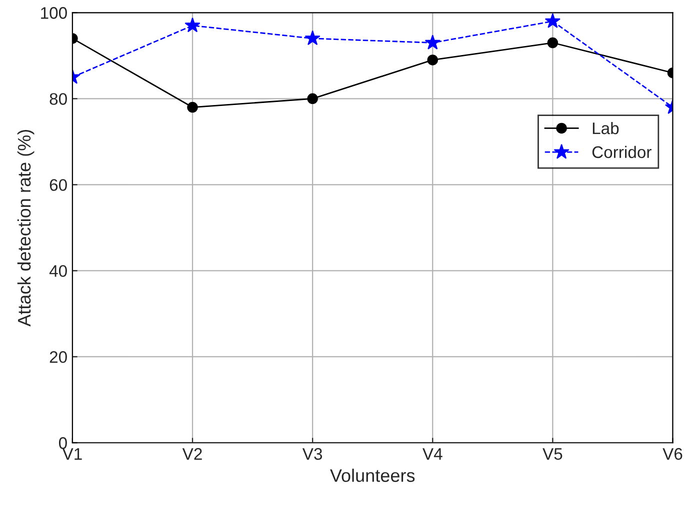 The height and width of the screenshot is (506, 690). What do you see at coordinates (312, 454) in the screenshot?
I see `x-tick-label: V3` at bounding box center [312, 454].